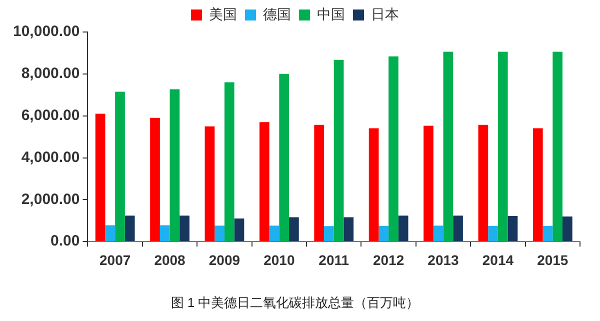  I want to click on x-tick-label: 2014, so click(498, 260).